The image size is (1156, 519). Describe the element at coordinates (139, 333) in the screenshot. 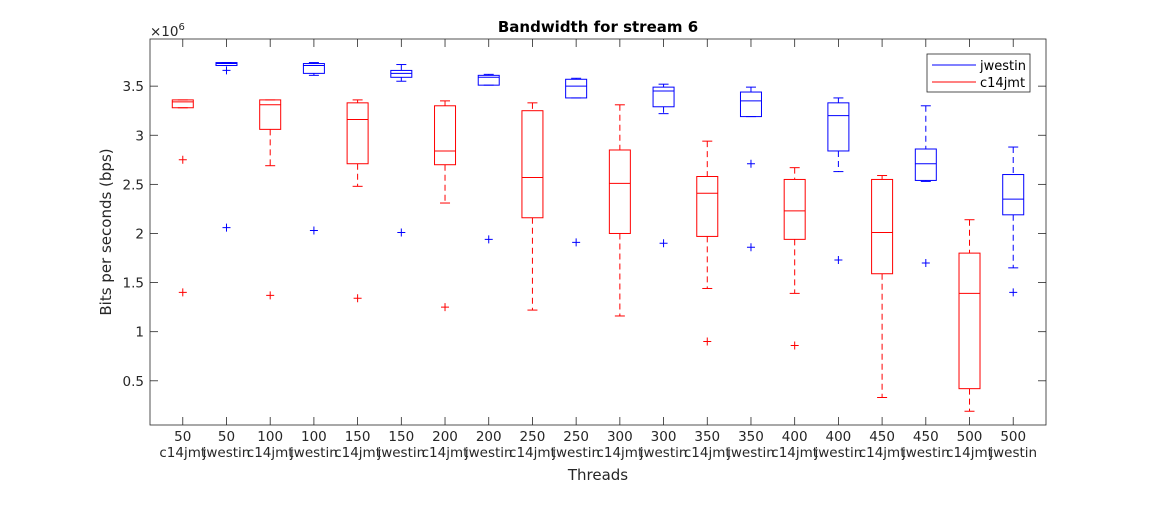

I see `y-tick-label: 1` at that location.